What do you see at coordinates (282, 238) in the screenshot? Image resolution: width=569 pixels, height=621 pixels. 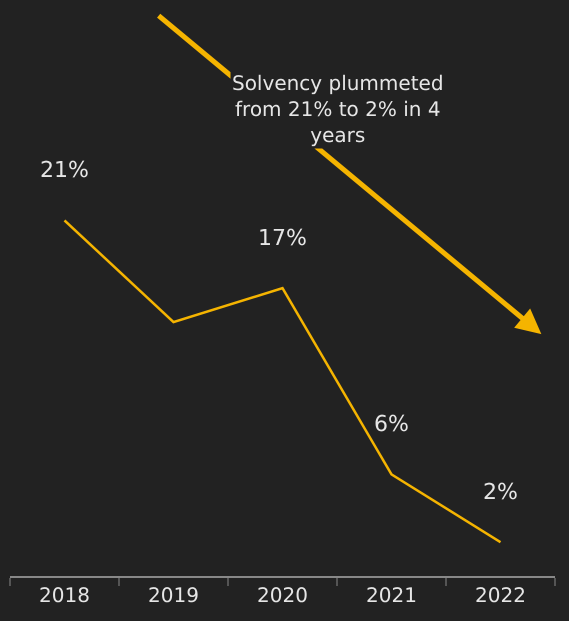 I see `data-label: 17%` at bounding box center [282, 238].